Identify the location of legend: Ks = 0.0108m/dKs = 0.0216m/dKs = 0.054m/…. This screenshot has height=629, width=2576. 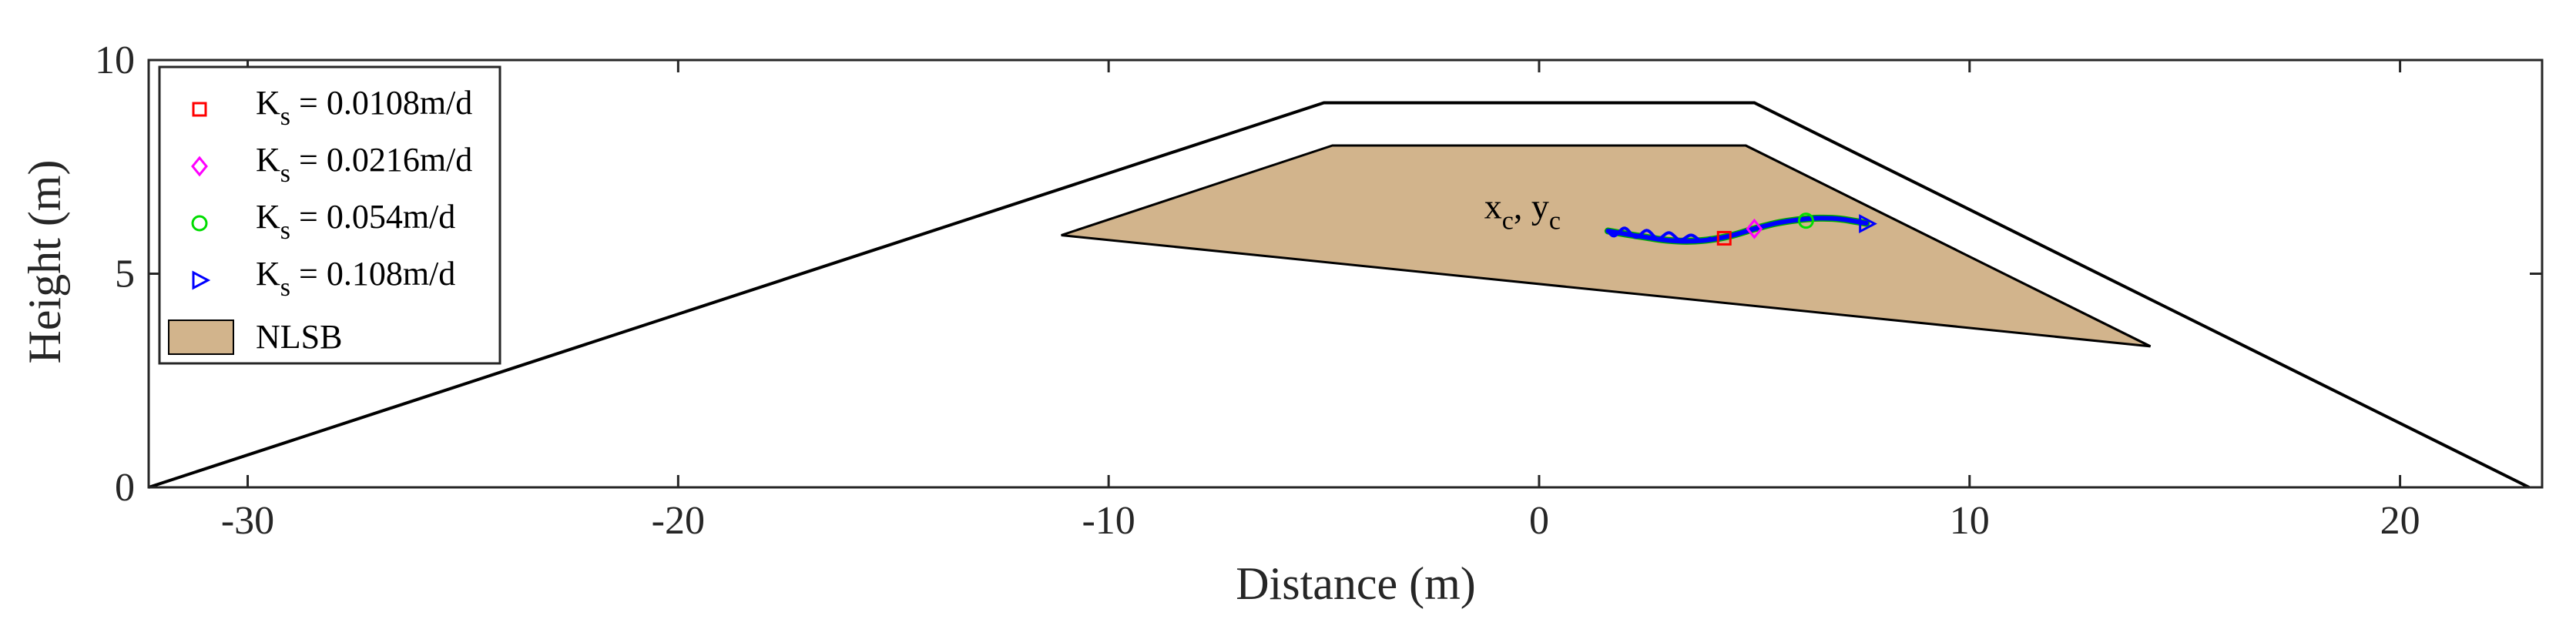
(329, 215).